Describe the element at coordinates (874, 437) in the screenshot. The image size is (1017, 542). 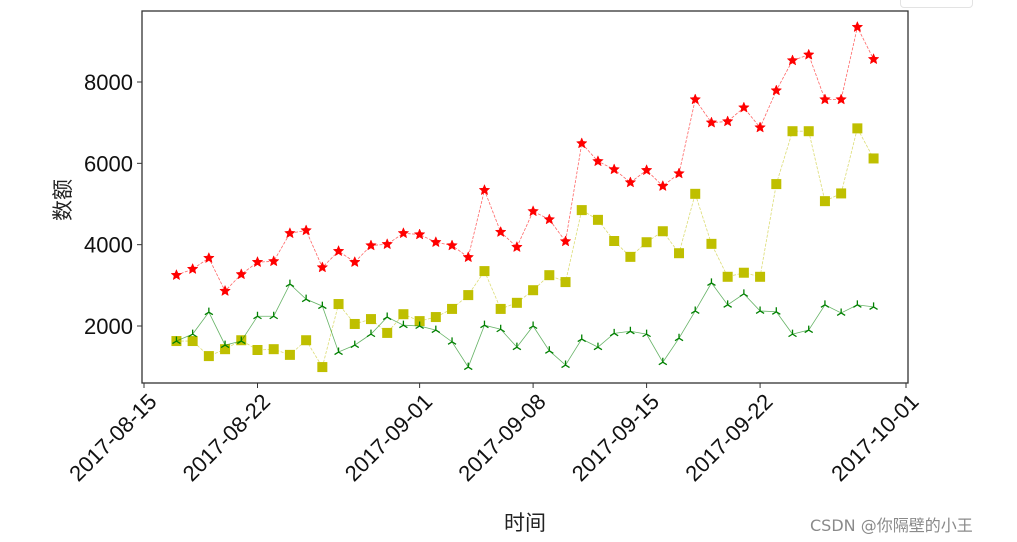
I see `x-tick-label: 2017-10-01` at that location.